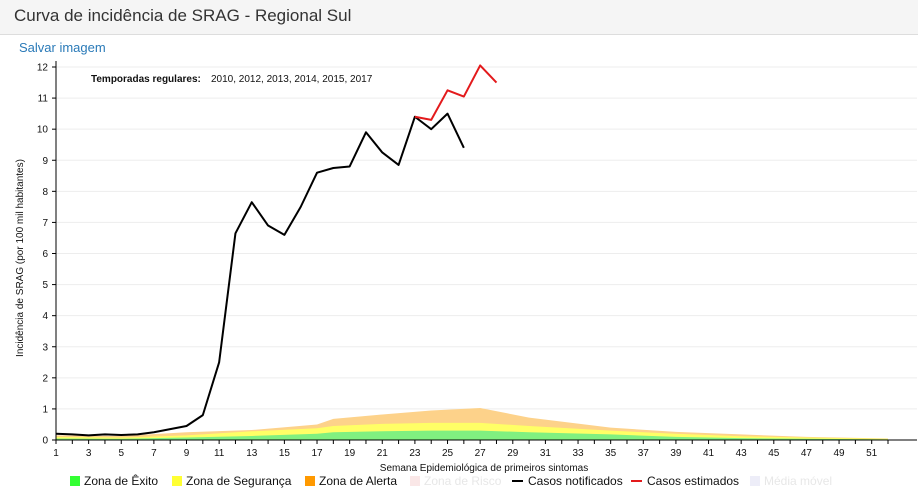 This screenshot has width=918, height=497. Describe the element at coordinates (219, 453) in the screenshot. I see `x-tick-label: 11` at that location.